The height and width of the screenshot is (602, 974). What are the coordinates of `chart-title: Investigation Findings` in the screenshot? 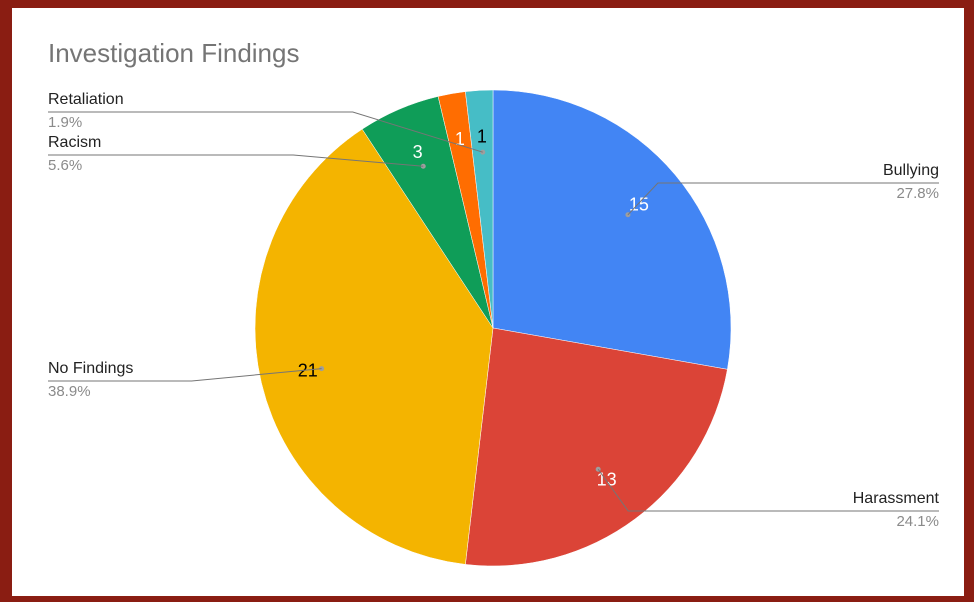 It's located at (173, 53).